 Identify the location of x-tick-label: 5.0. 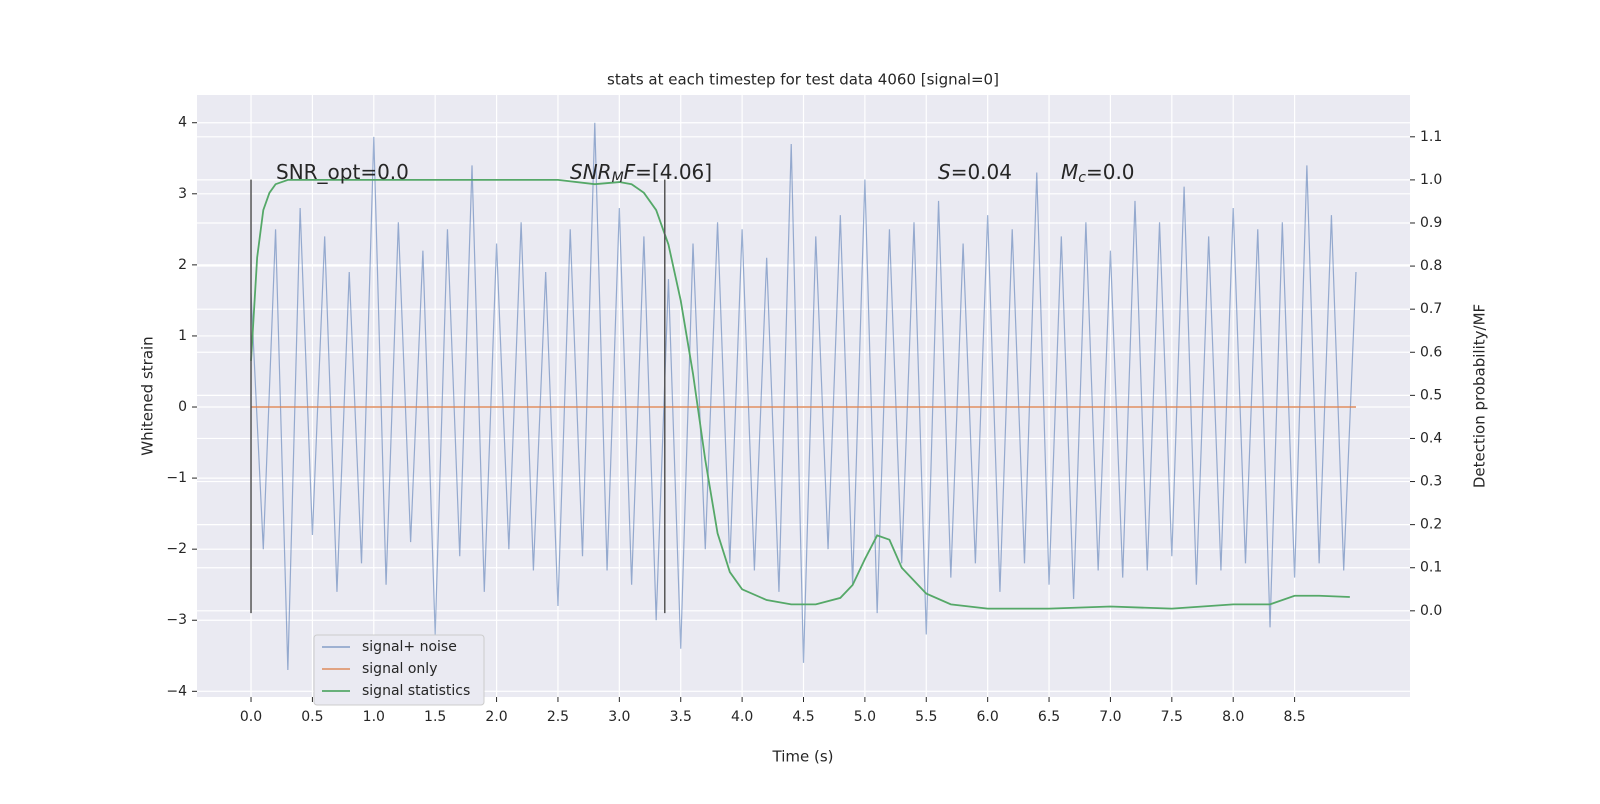
(865, 717).